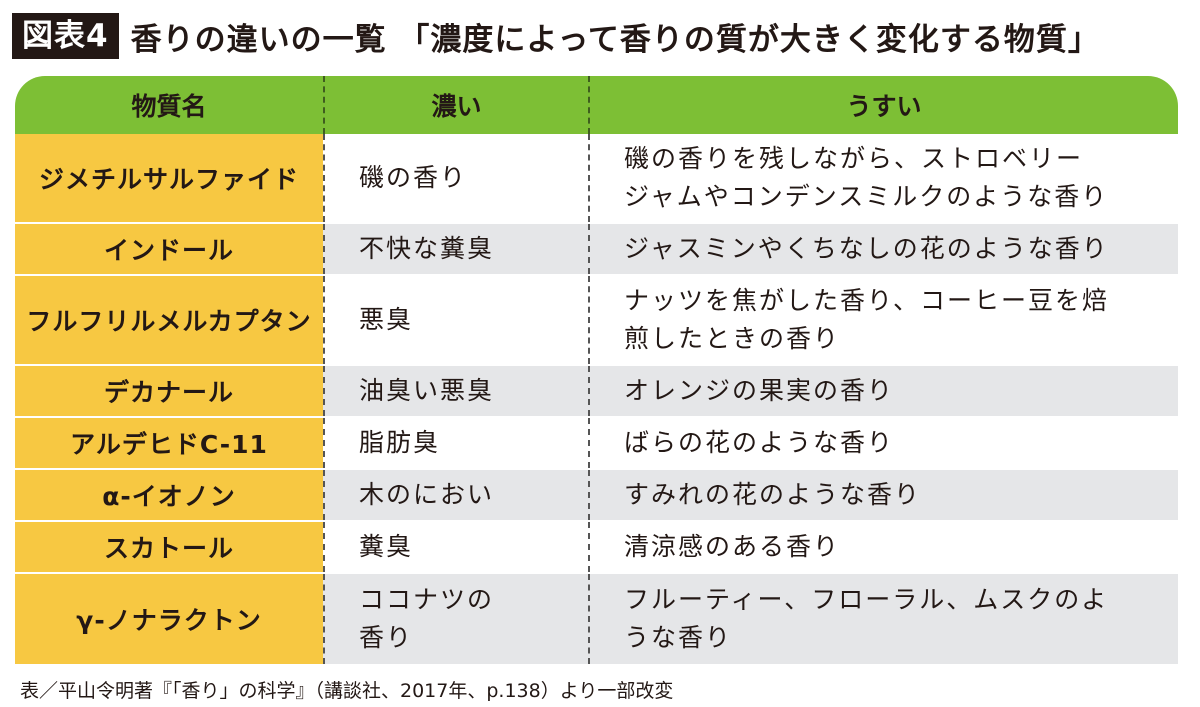  I want to click on column-header-dense: 濃い, so click(455, 105).